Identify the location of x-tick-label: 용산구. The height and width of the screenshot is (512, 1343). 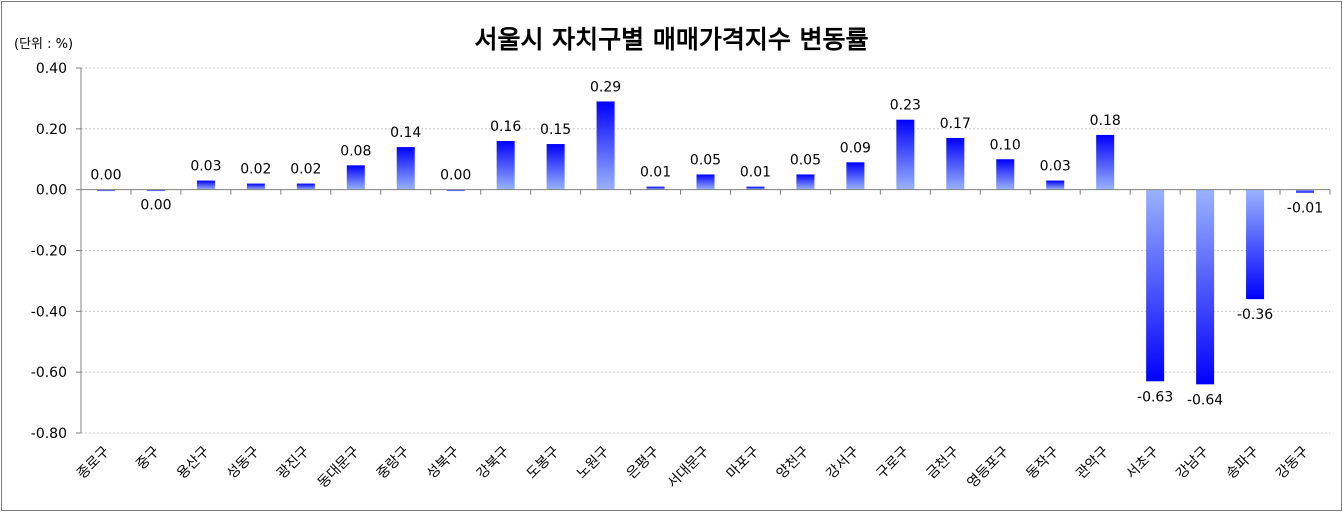
(193, 462).